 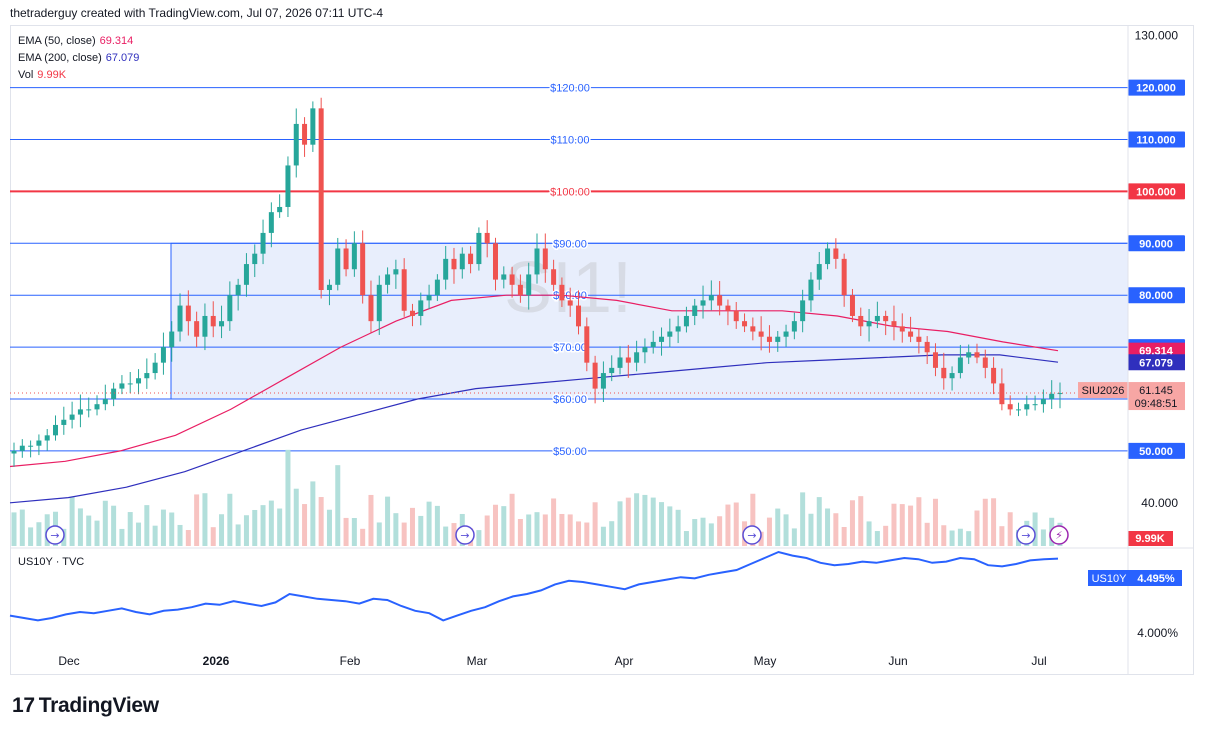 I want to click on us10y-axis-tick: 4.000%, so click(x=1157, y=633).